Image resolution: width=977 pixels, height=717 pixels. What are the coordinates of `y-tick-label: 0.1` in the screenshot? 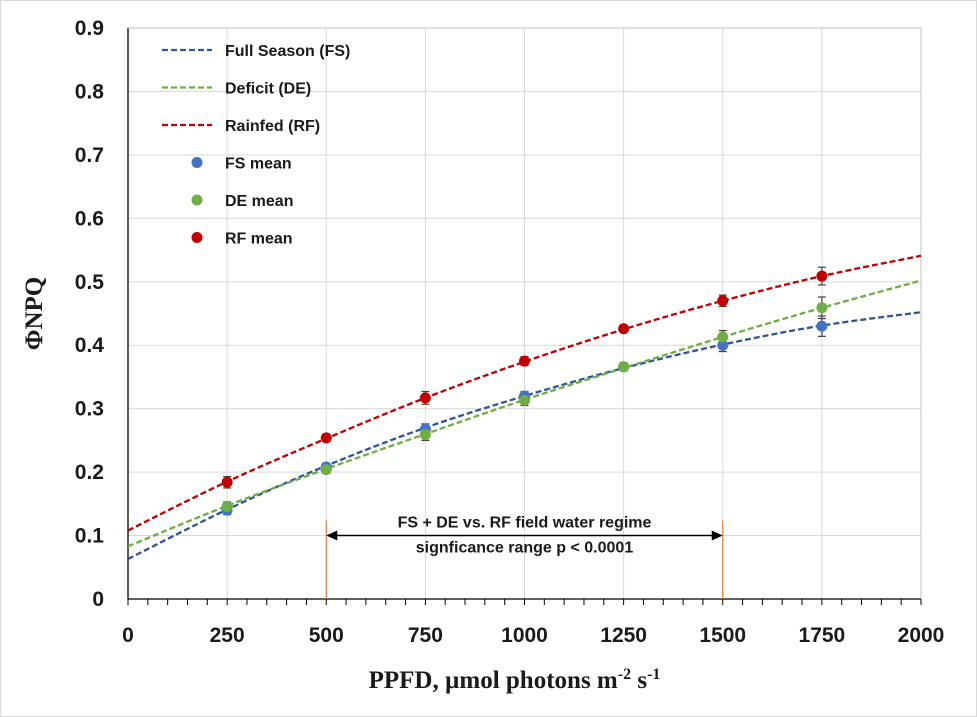 It's located at (90, 536).